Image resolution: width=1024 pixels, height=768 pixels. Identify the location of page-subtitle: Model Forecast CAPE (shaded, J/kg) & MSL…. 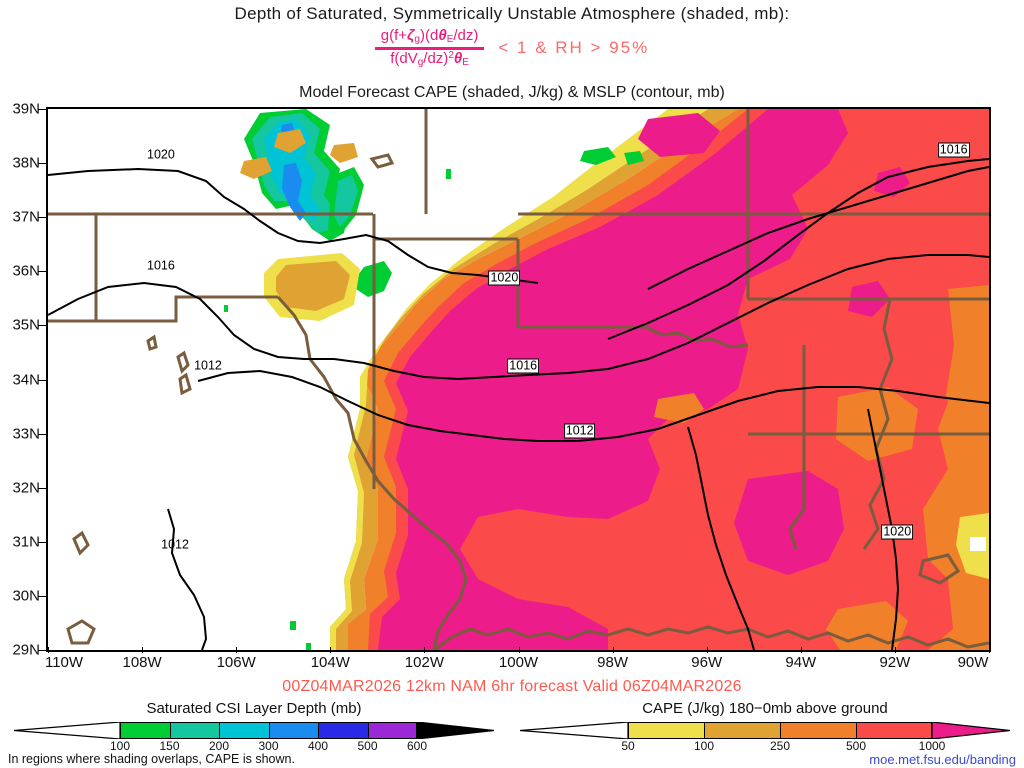
(512, 92).